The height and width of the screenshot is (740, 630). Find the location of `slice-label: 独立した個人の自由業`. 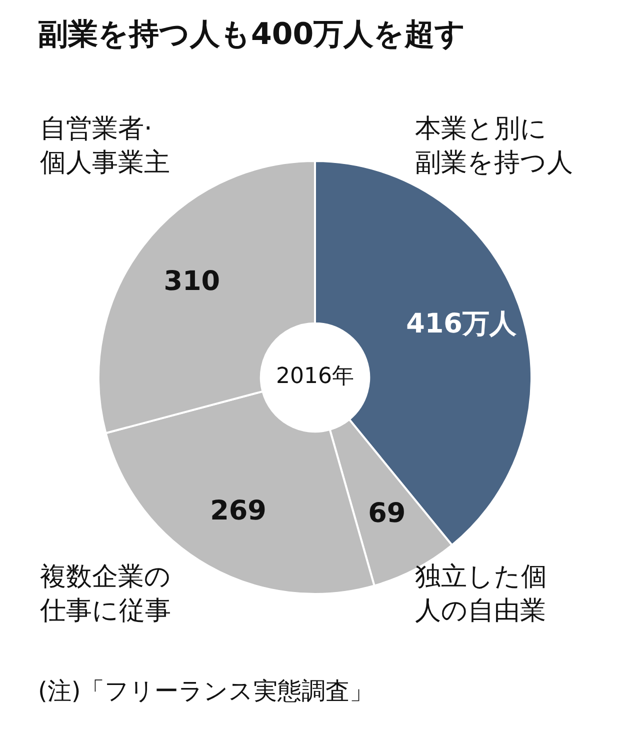

slice-label: 独立した個人の自由業 is located at coordinates (481, 594).